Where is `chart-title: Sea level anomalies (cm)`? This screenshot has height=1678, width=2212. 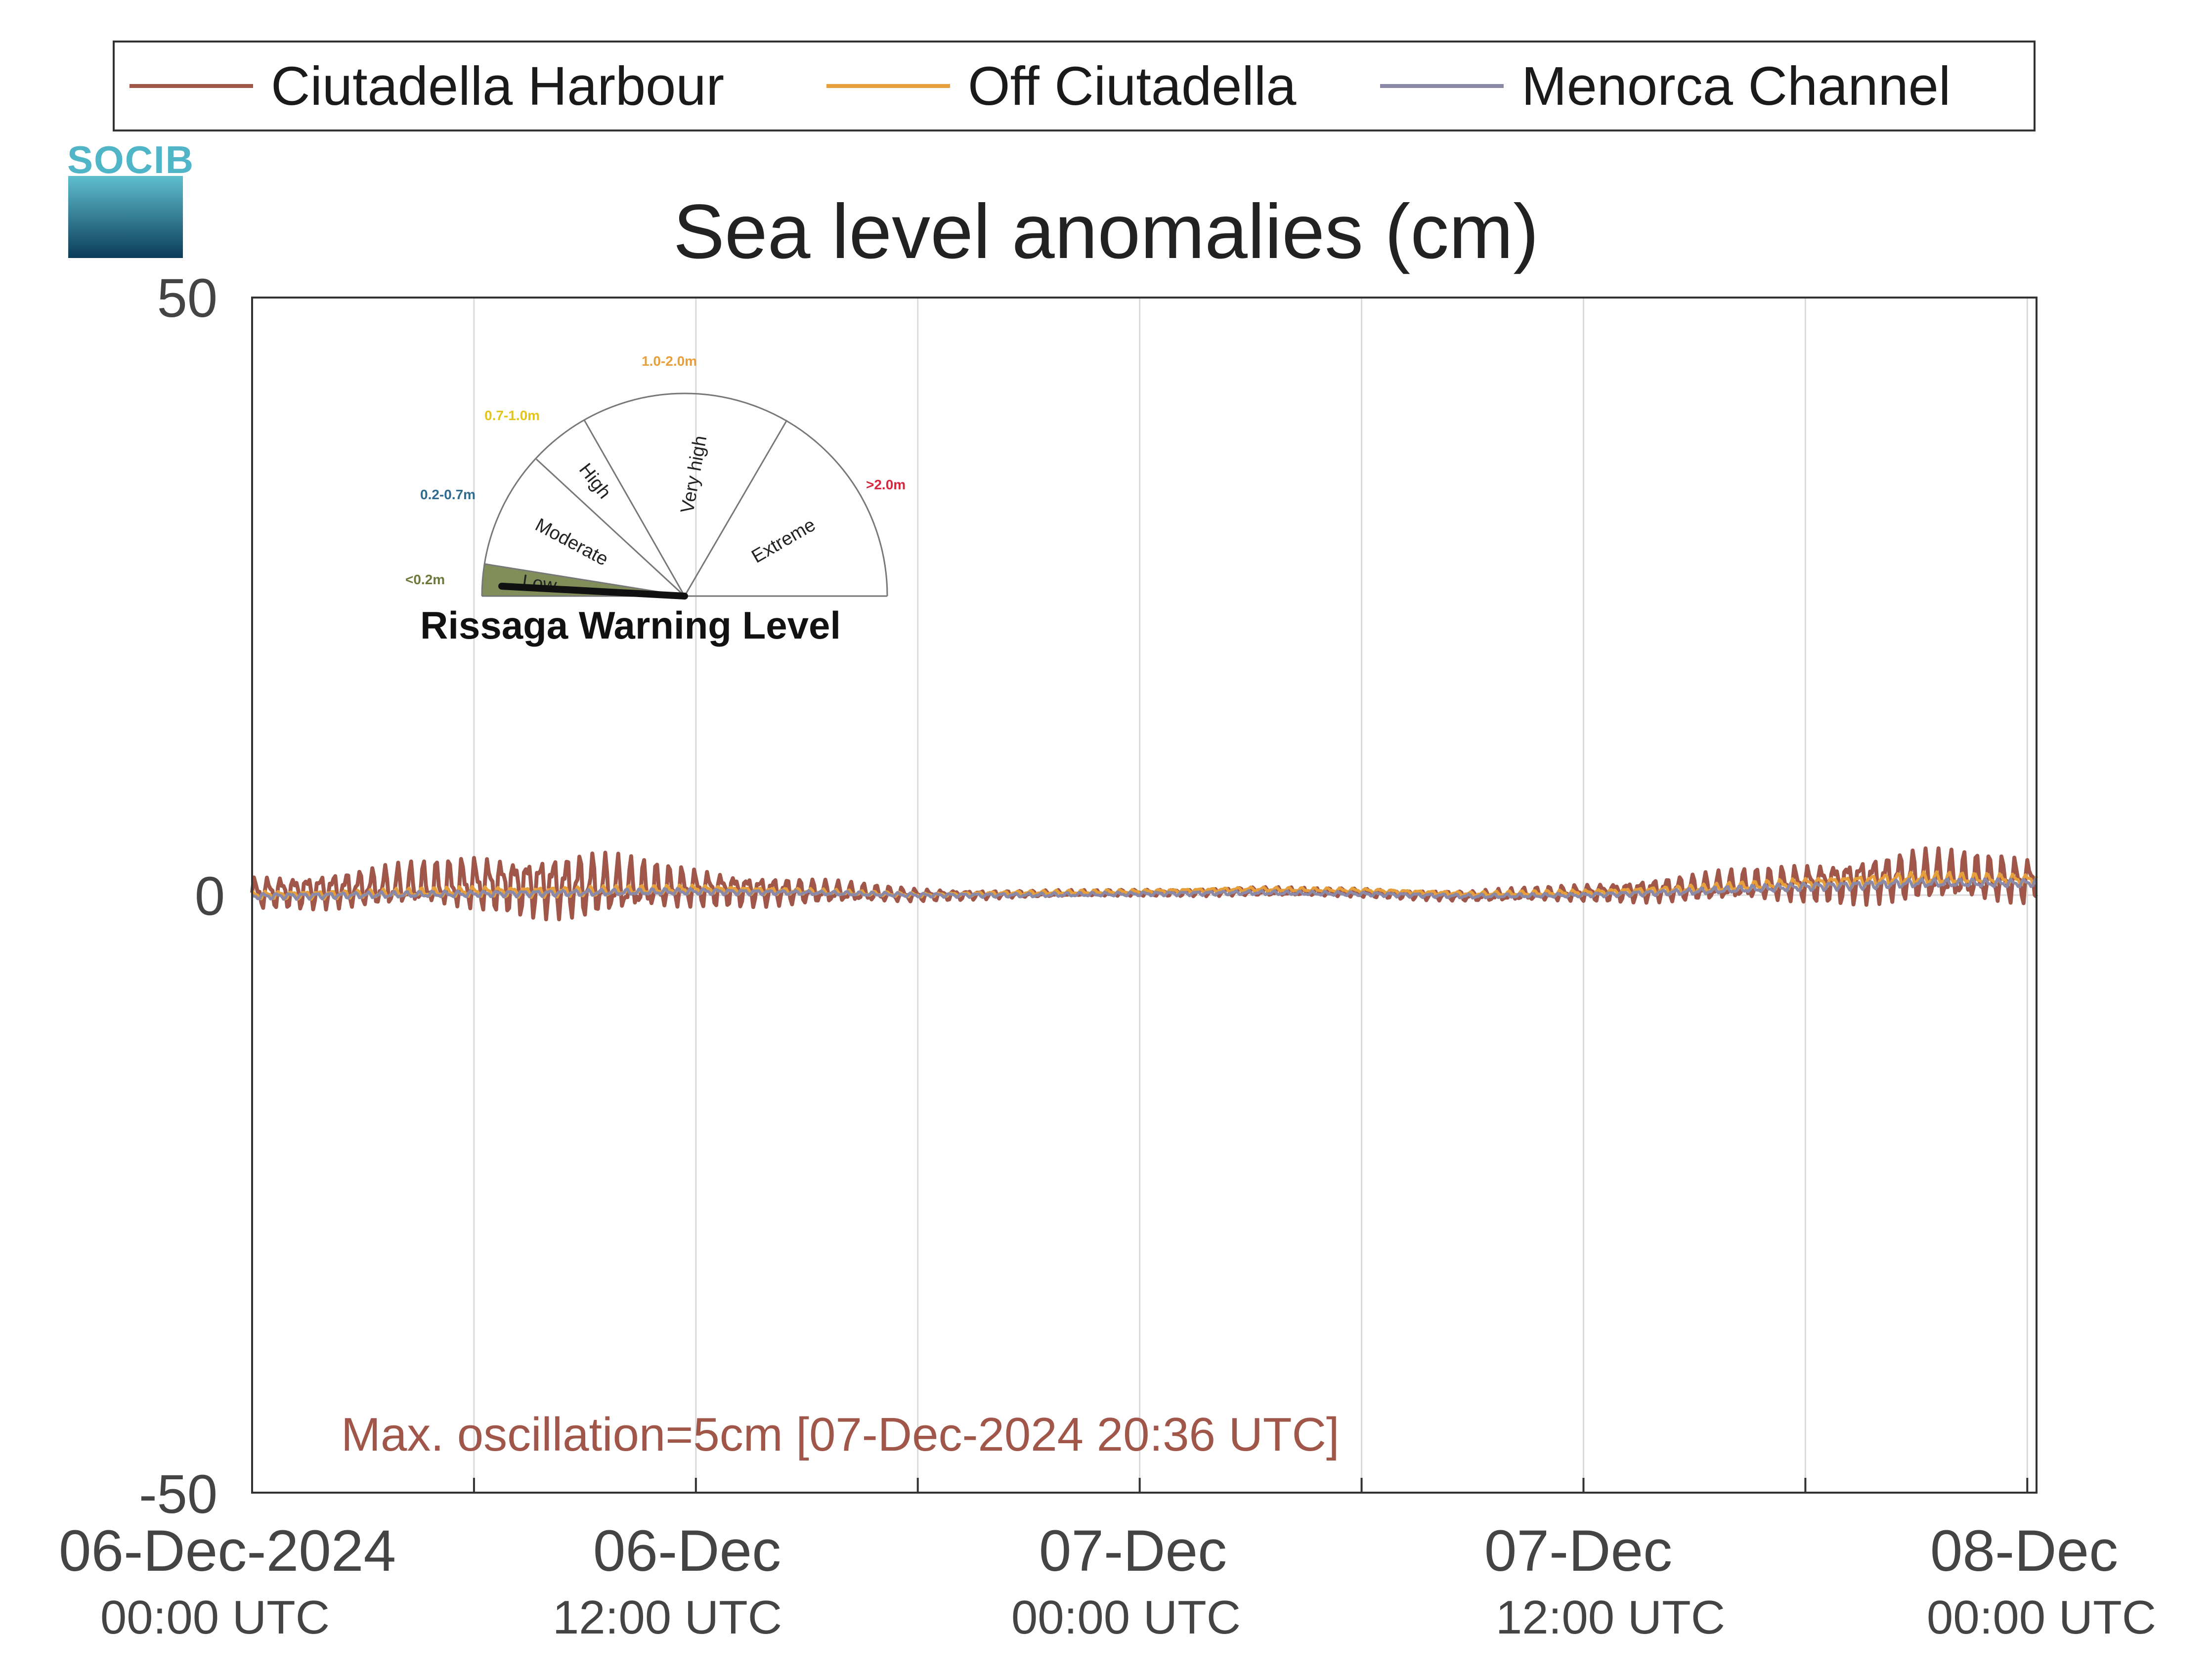
chart-title: Sea level anomalies (cm) is located at coordinates (1106, 232).